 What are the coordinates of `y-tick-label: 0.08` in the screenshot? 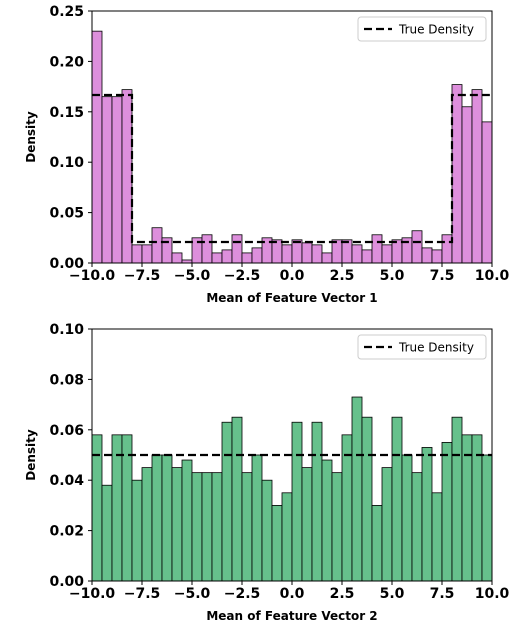 It's located at (66, 380).